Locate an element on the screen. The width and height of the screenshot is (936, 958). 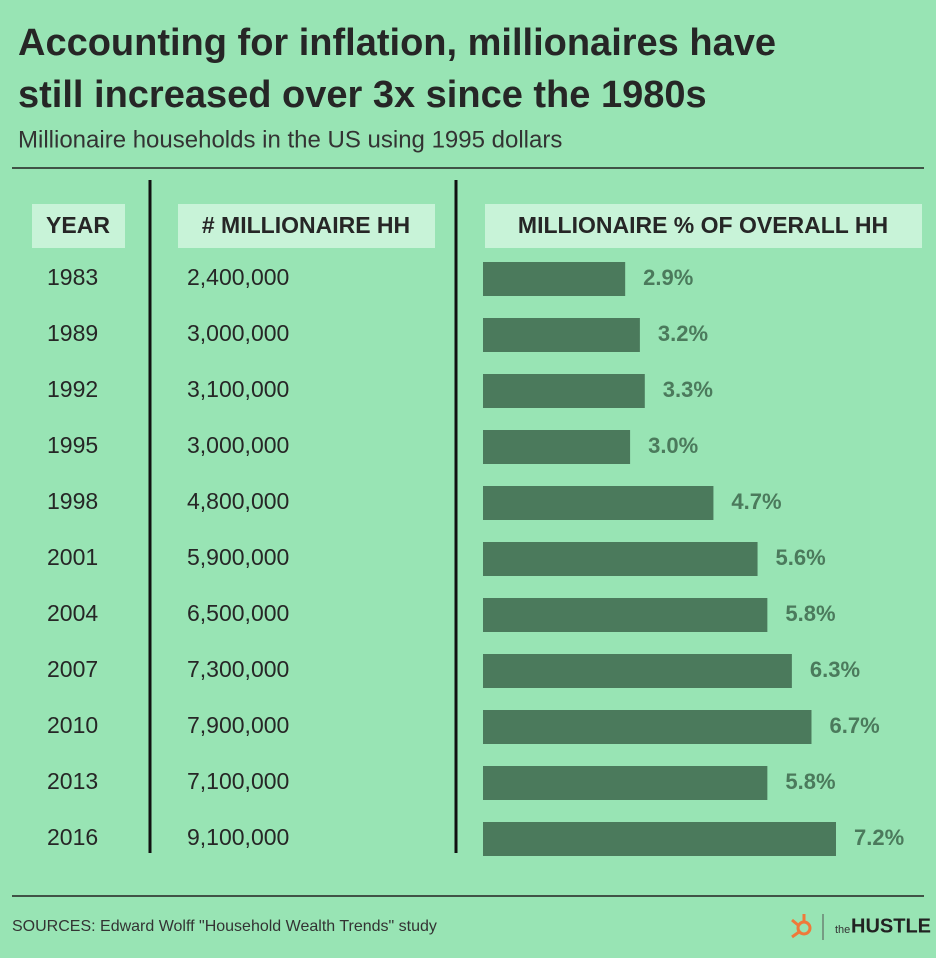
brand-small: the is located at coordinates (842, 930).